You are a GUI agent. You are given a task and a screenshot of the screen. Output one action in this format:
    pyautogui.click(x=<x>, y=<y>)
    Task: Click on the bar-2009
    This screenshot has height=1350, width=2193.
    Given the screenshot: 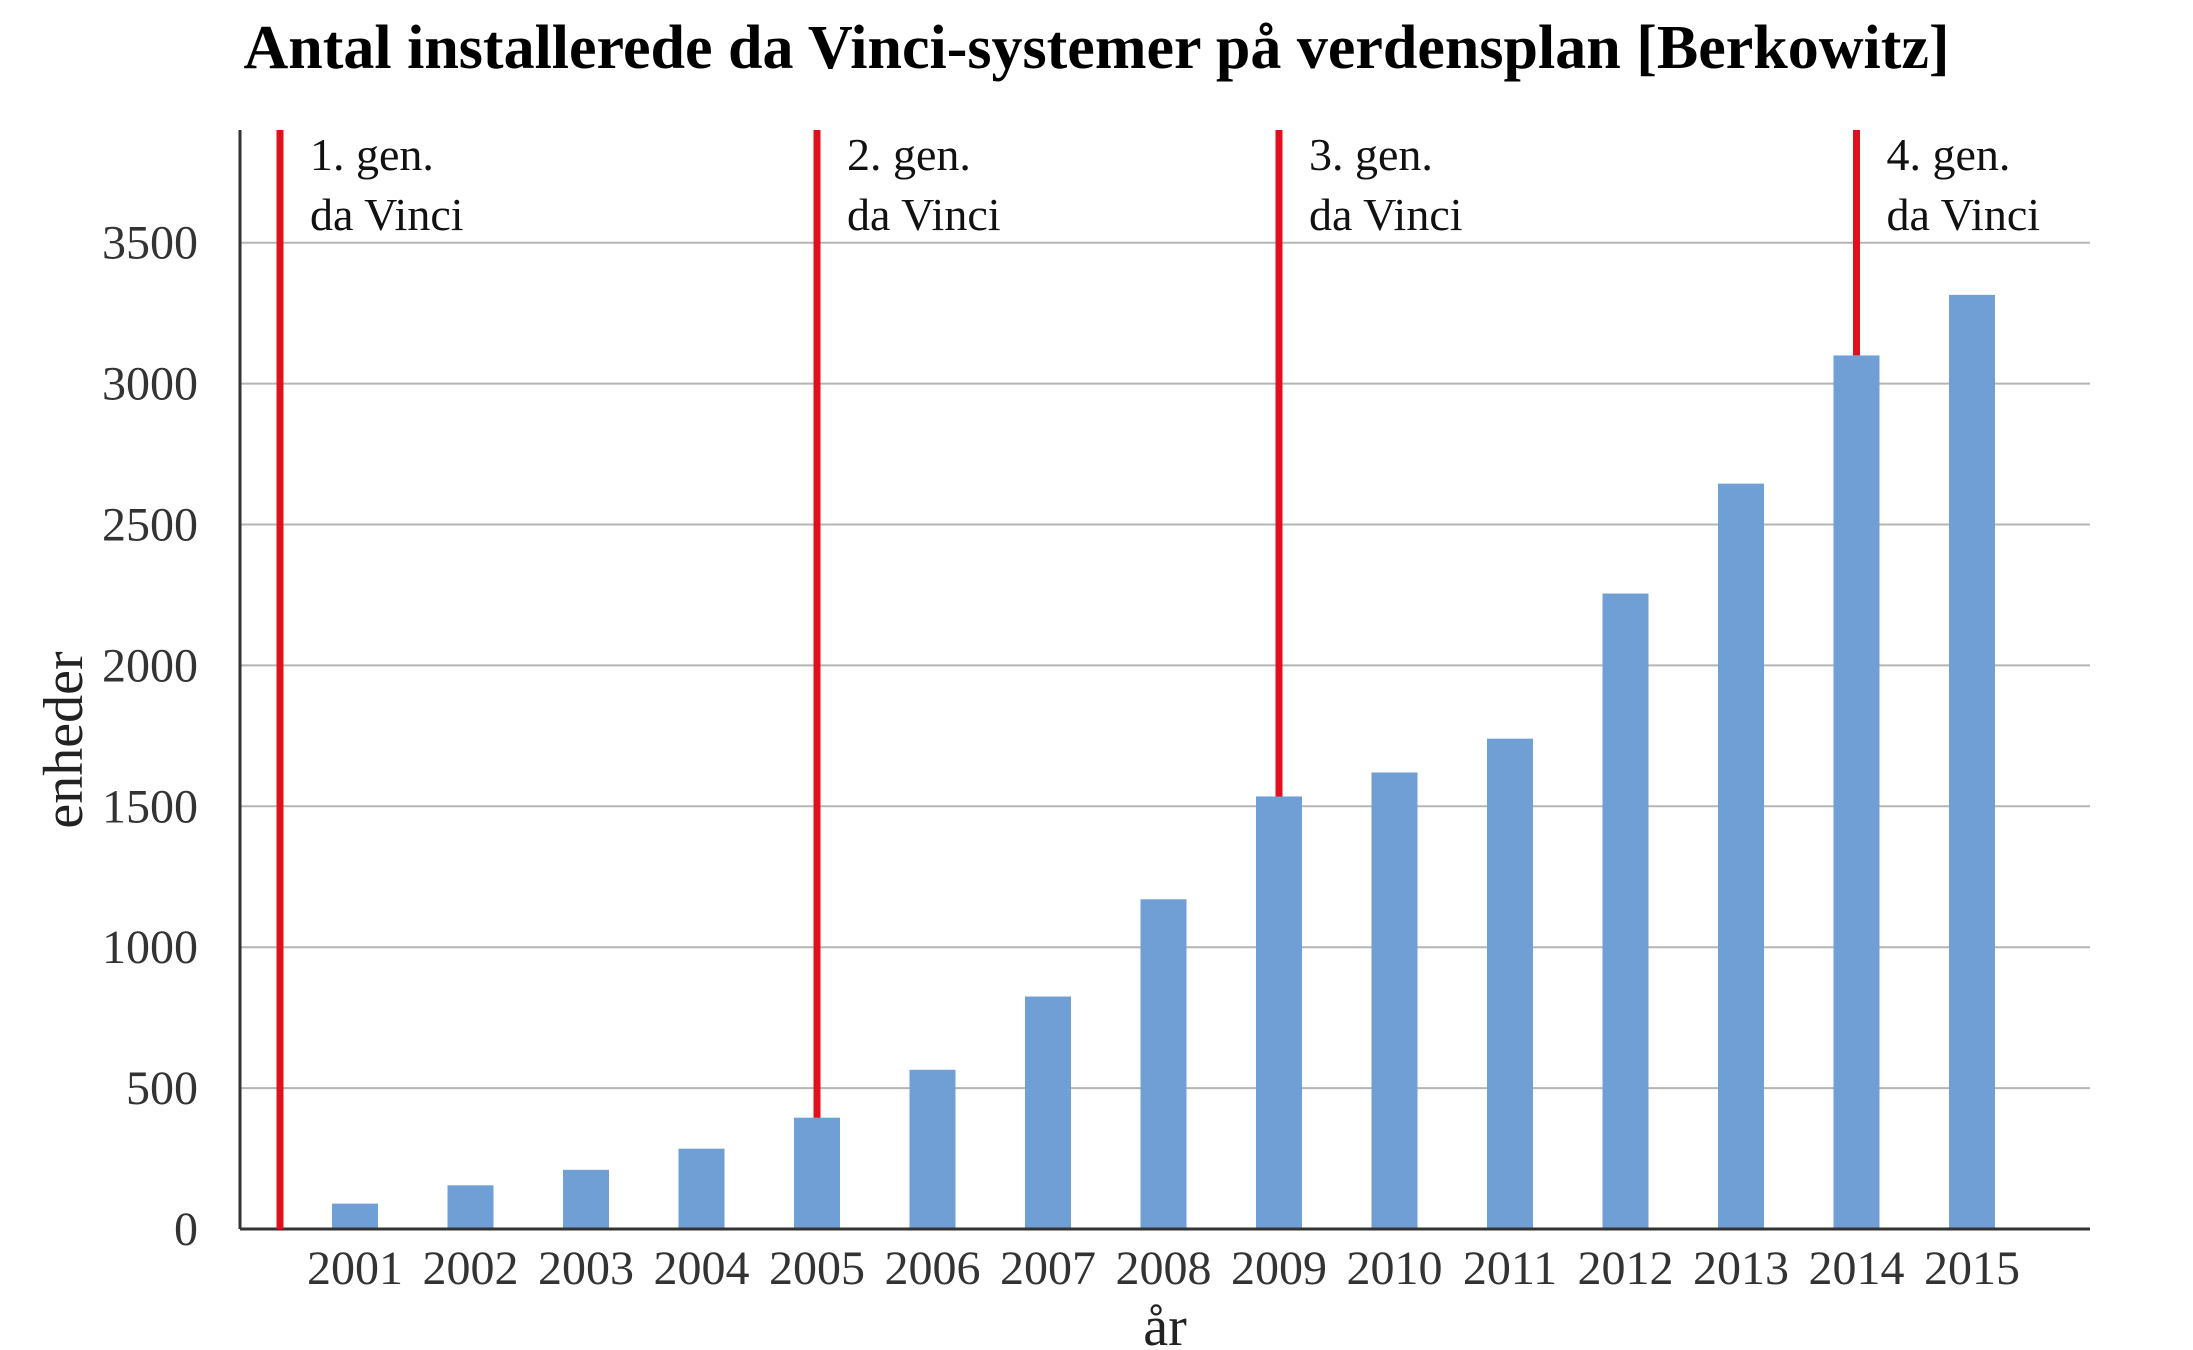 What is the action you would take?
    pyautogui.click(x=1279, y=1012)
    